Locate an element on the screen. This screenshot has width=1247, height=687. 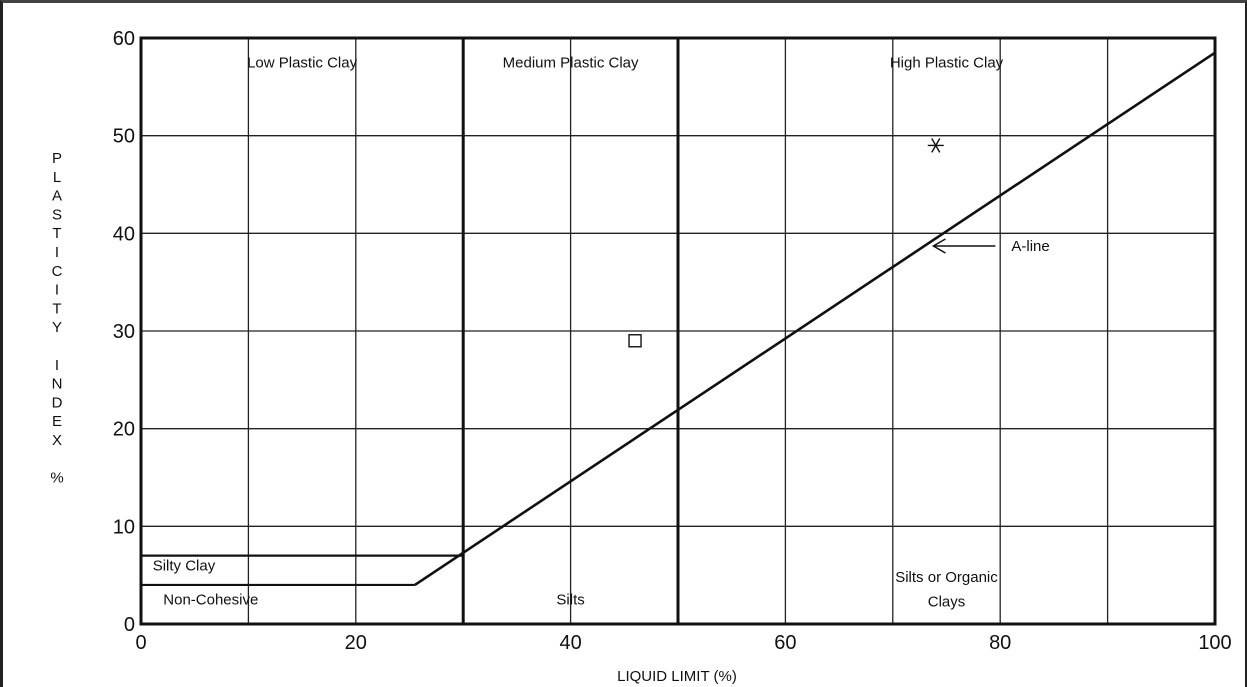
x-axis-title: LIQUID LIMIT (%) is located at coordinates (677, 676).